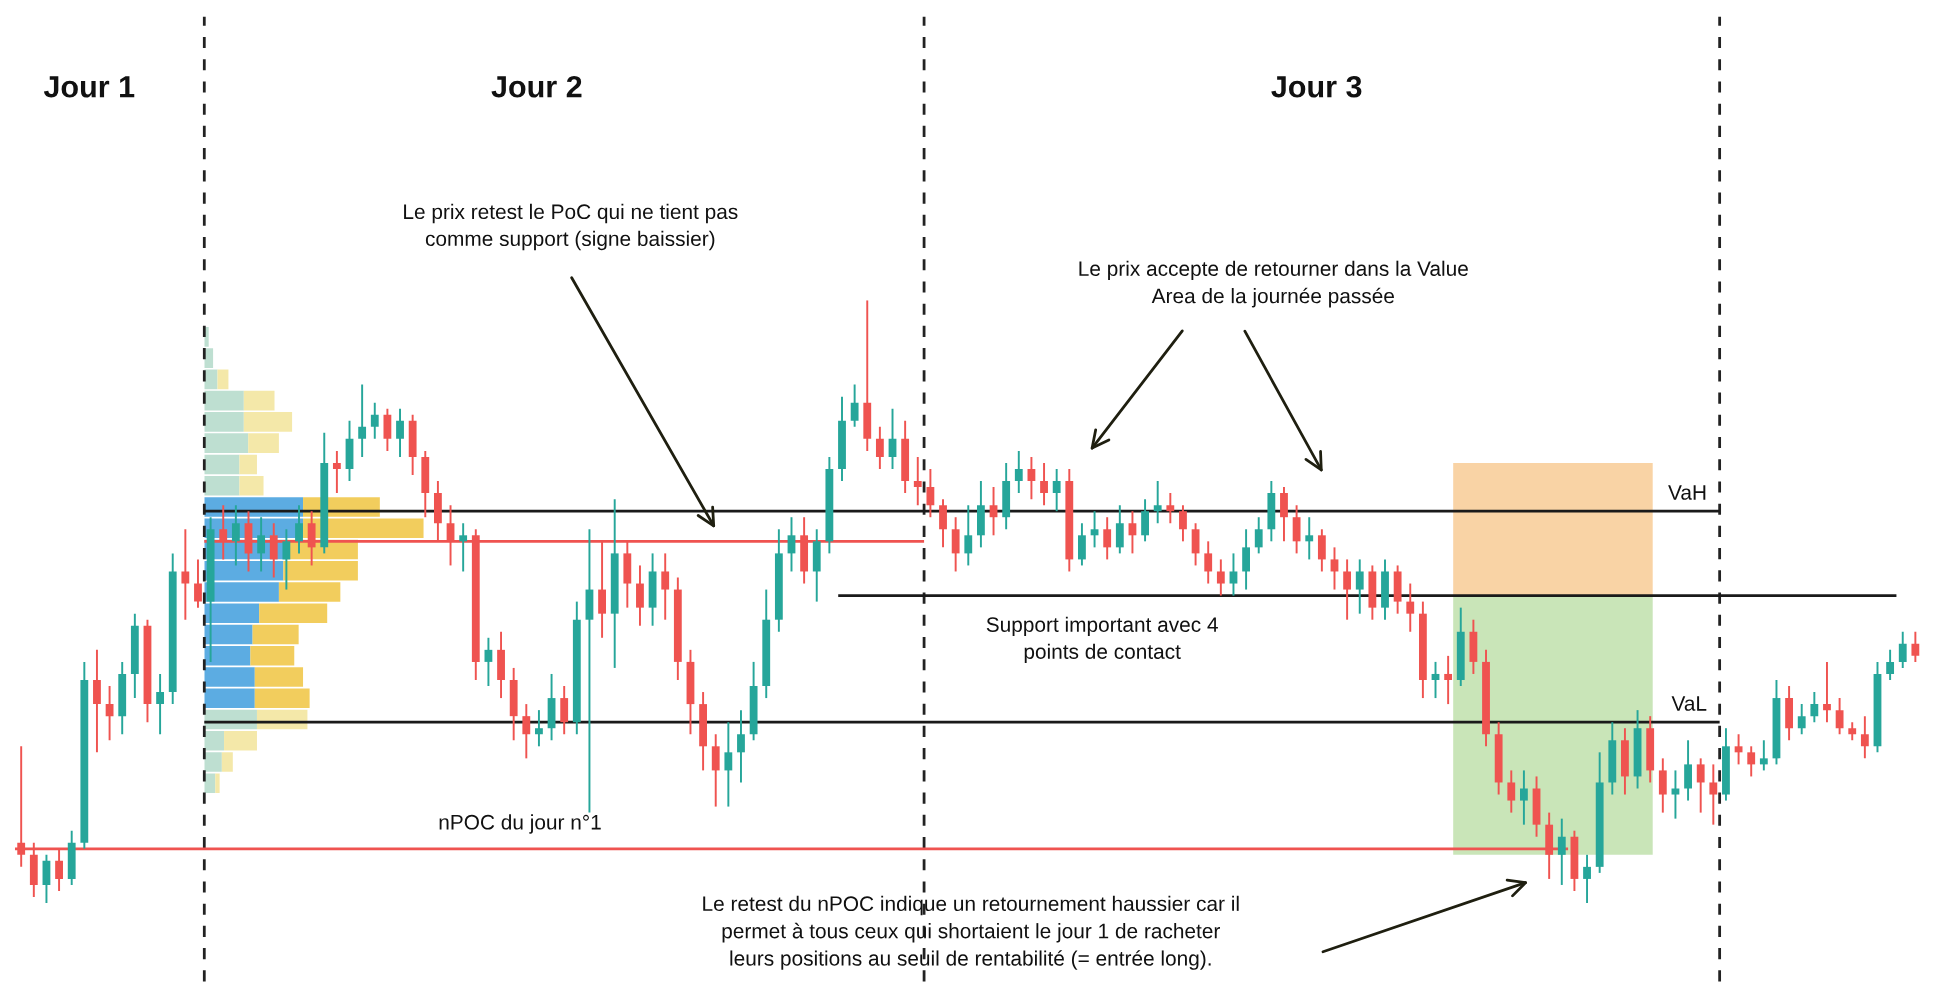 The width and height of the screenshot is (1944, 1006). Describe the element at coordinates (571, 227) in the screenshot. I see `text: Le prix retest le PoC qui ne tient pas comme support (signe baissier)` at that location.